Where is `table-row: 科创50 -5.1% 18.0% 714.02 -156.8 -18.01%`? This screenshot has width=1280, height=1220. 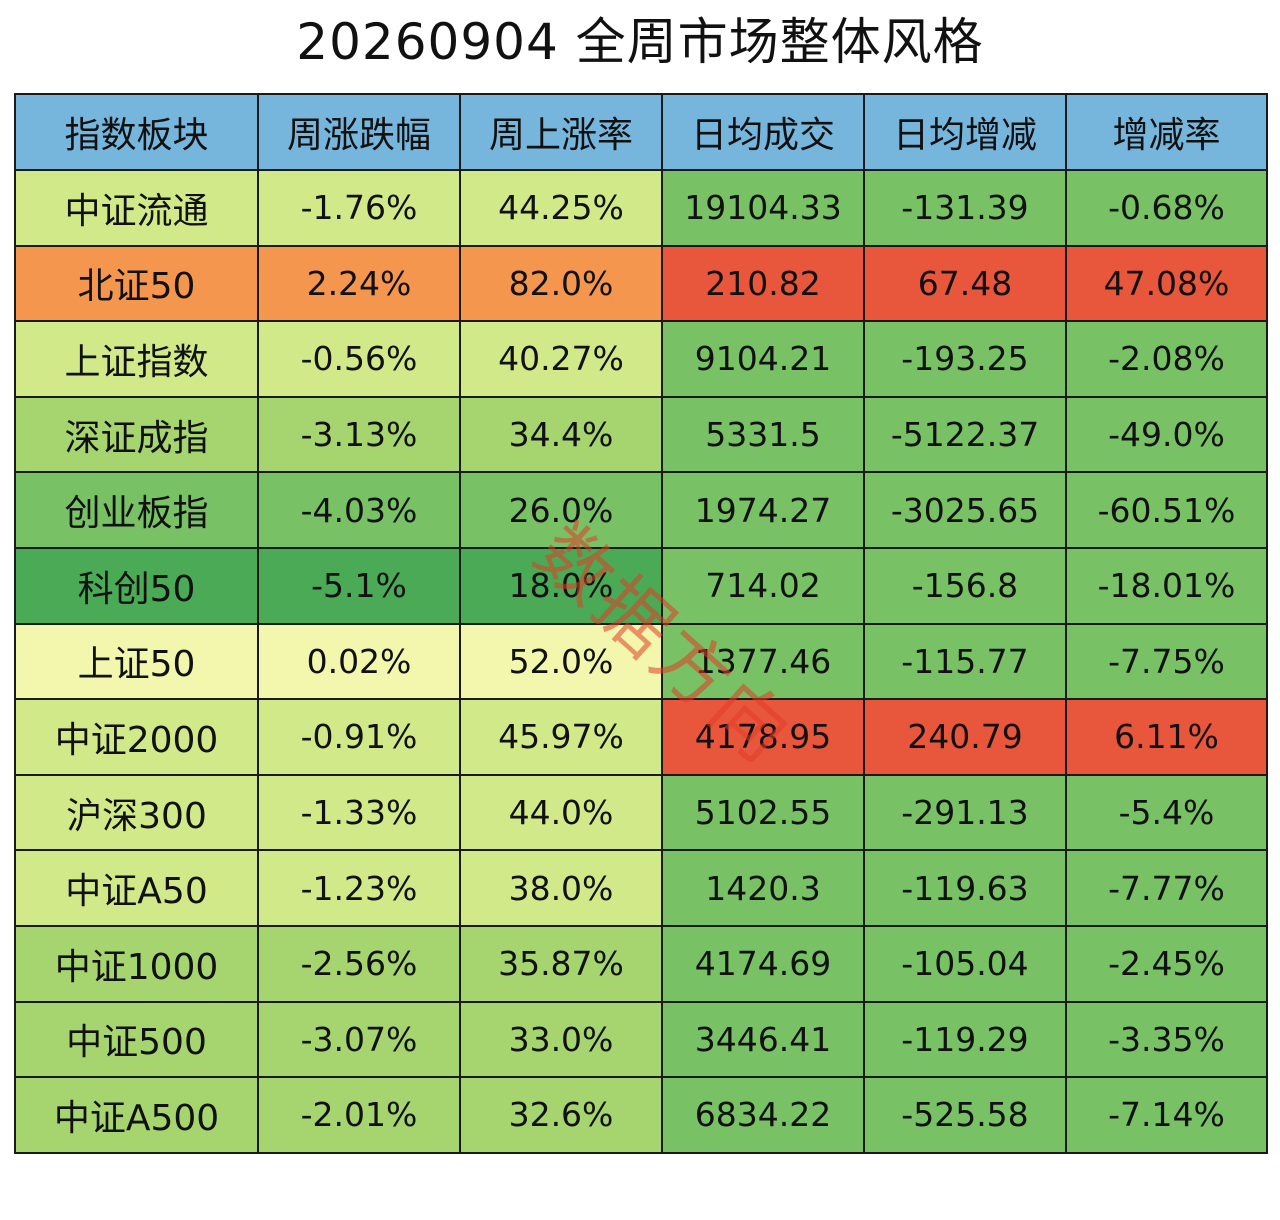 table-row: 科创50 -5.1% 18.0% 714.02 -156.8 -18.01% is located at coordinates (641, 585).